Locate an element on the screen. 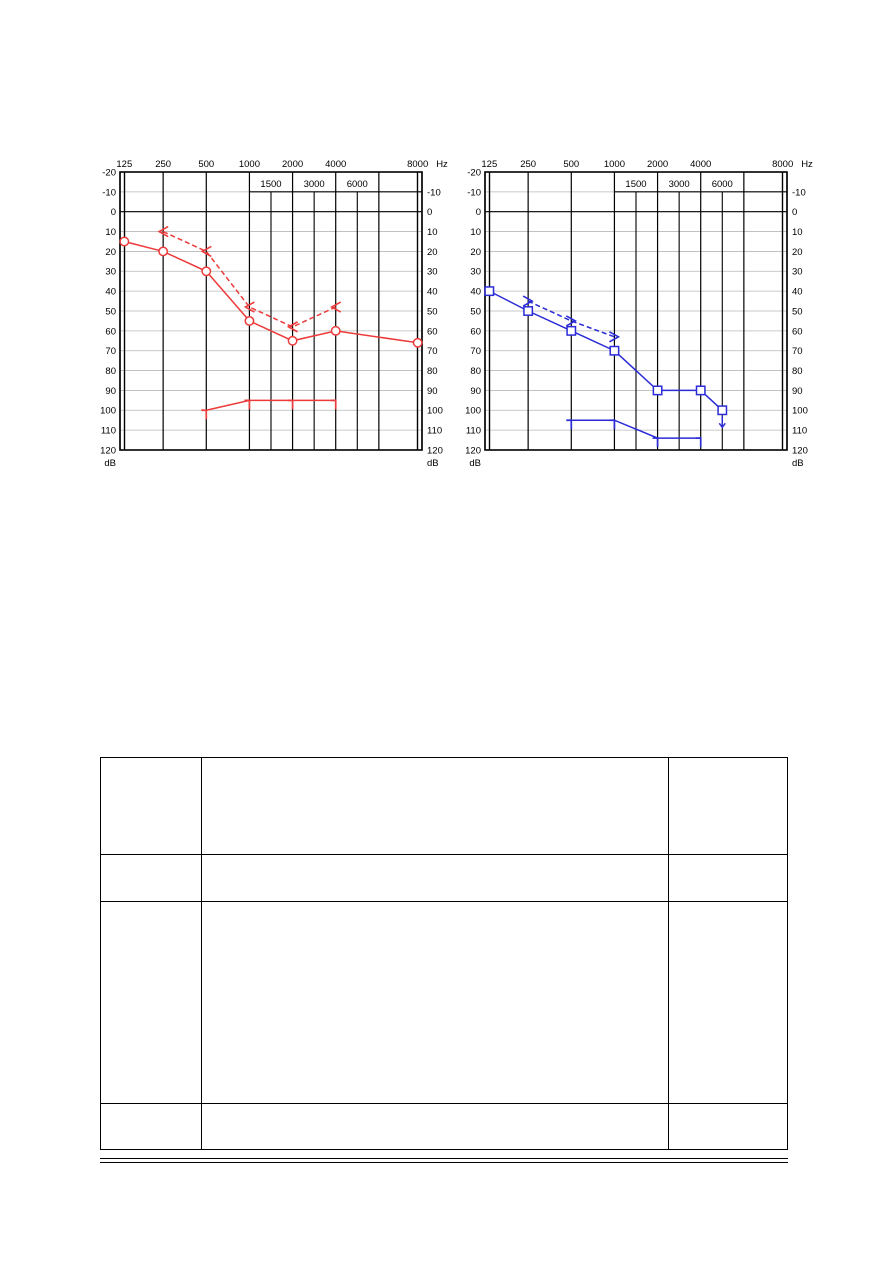 The height and width of the screenshot is (1263, 893). table-row is located at coordinates (444, 878).